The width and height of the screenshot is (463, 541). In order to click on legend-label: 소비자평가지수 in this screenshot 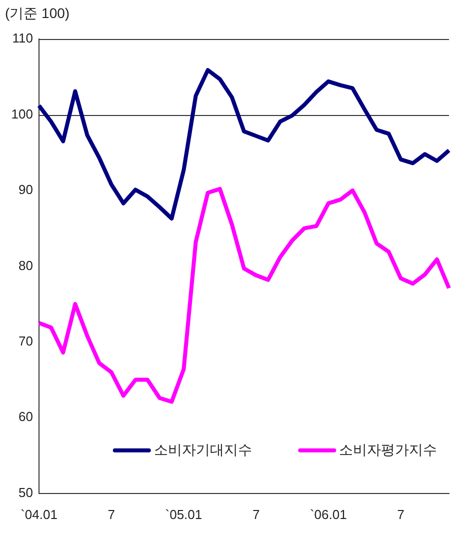, I will do `click(388, 449)`.